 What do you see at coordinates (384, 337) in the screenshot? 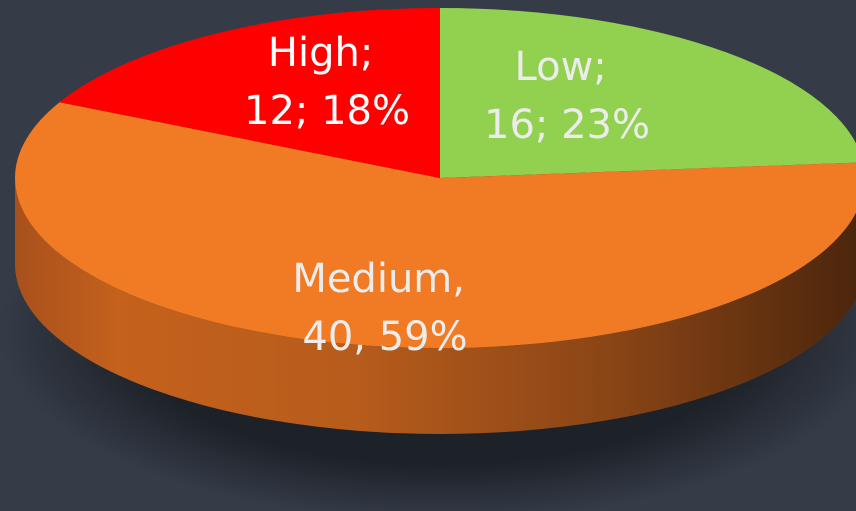
I see `slice-label-medium-line2: 40, 59%` at bounding box center [384, 337].